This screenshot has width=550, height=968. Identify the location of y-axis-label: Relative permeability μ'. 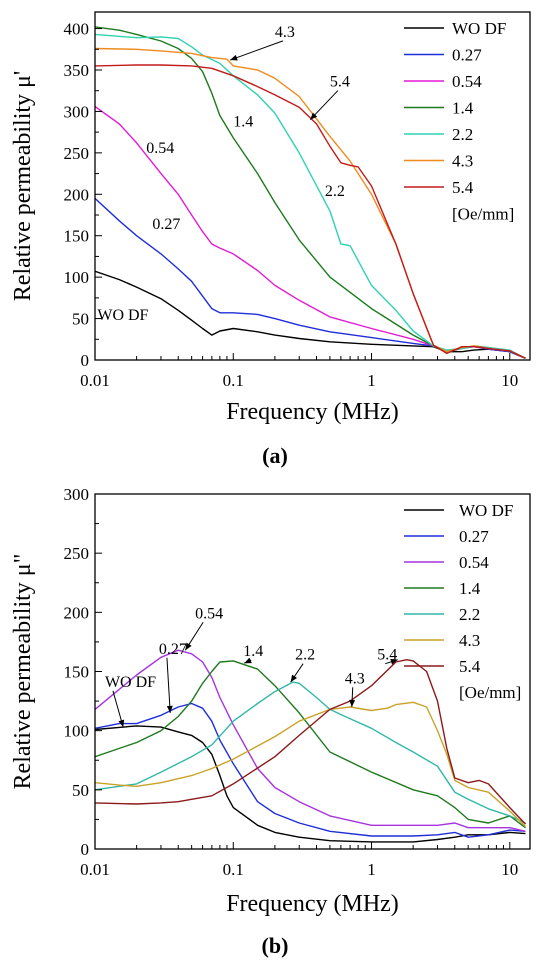
(23, 186).